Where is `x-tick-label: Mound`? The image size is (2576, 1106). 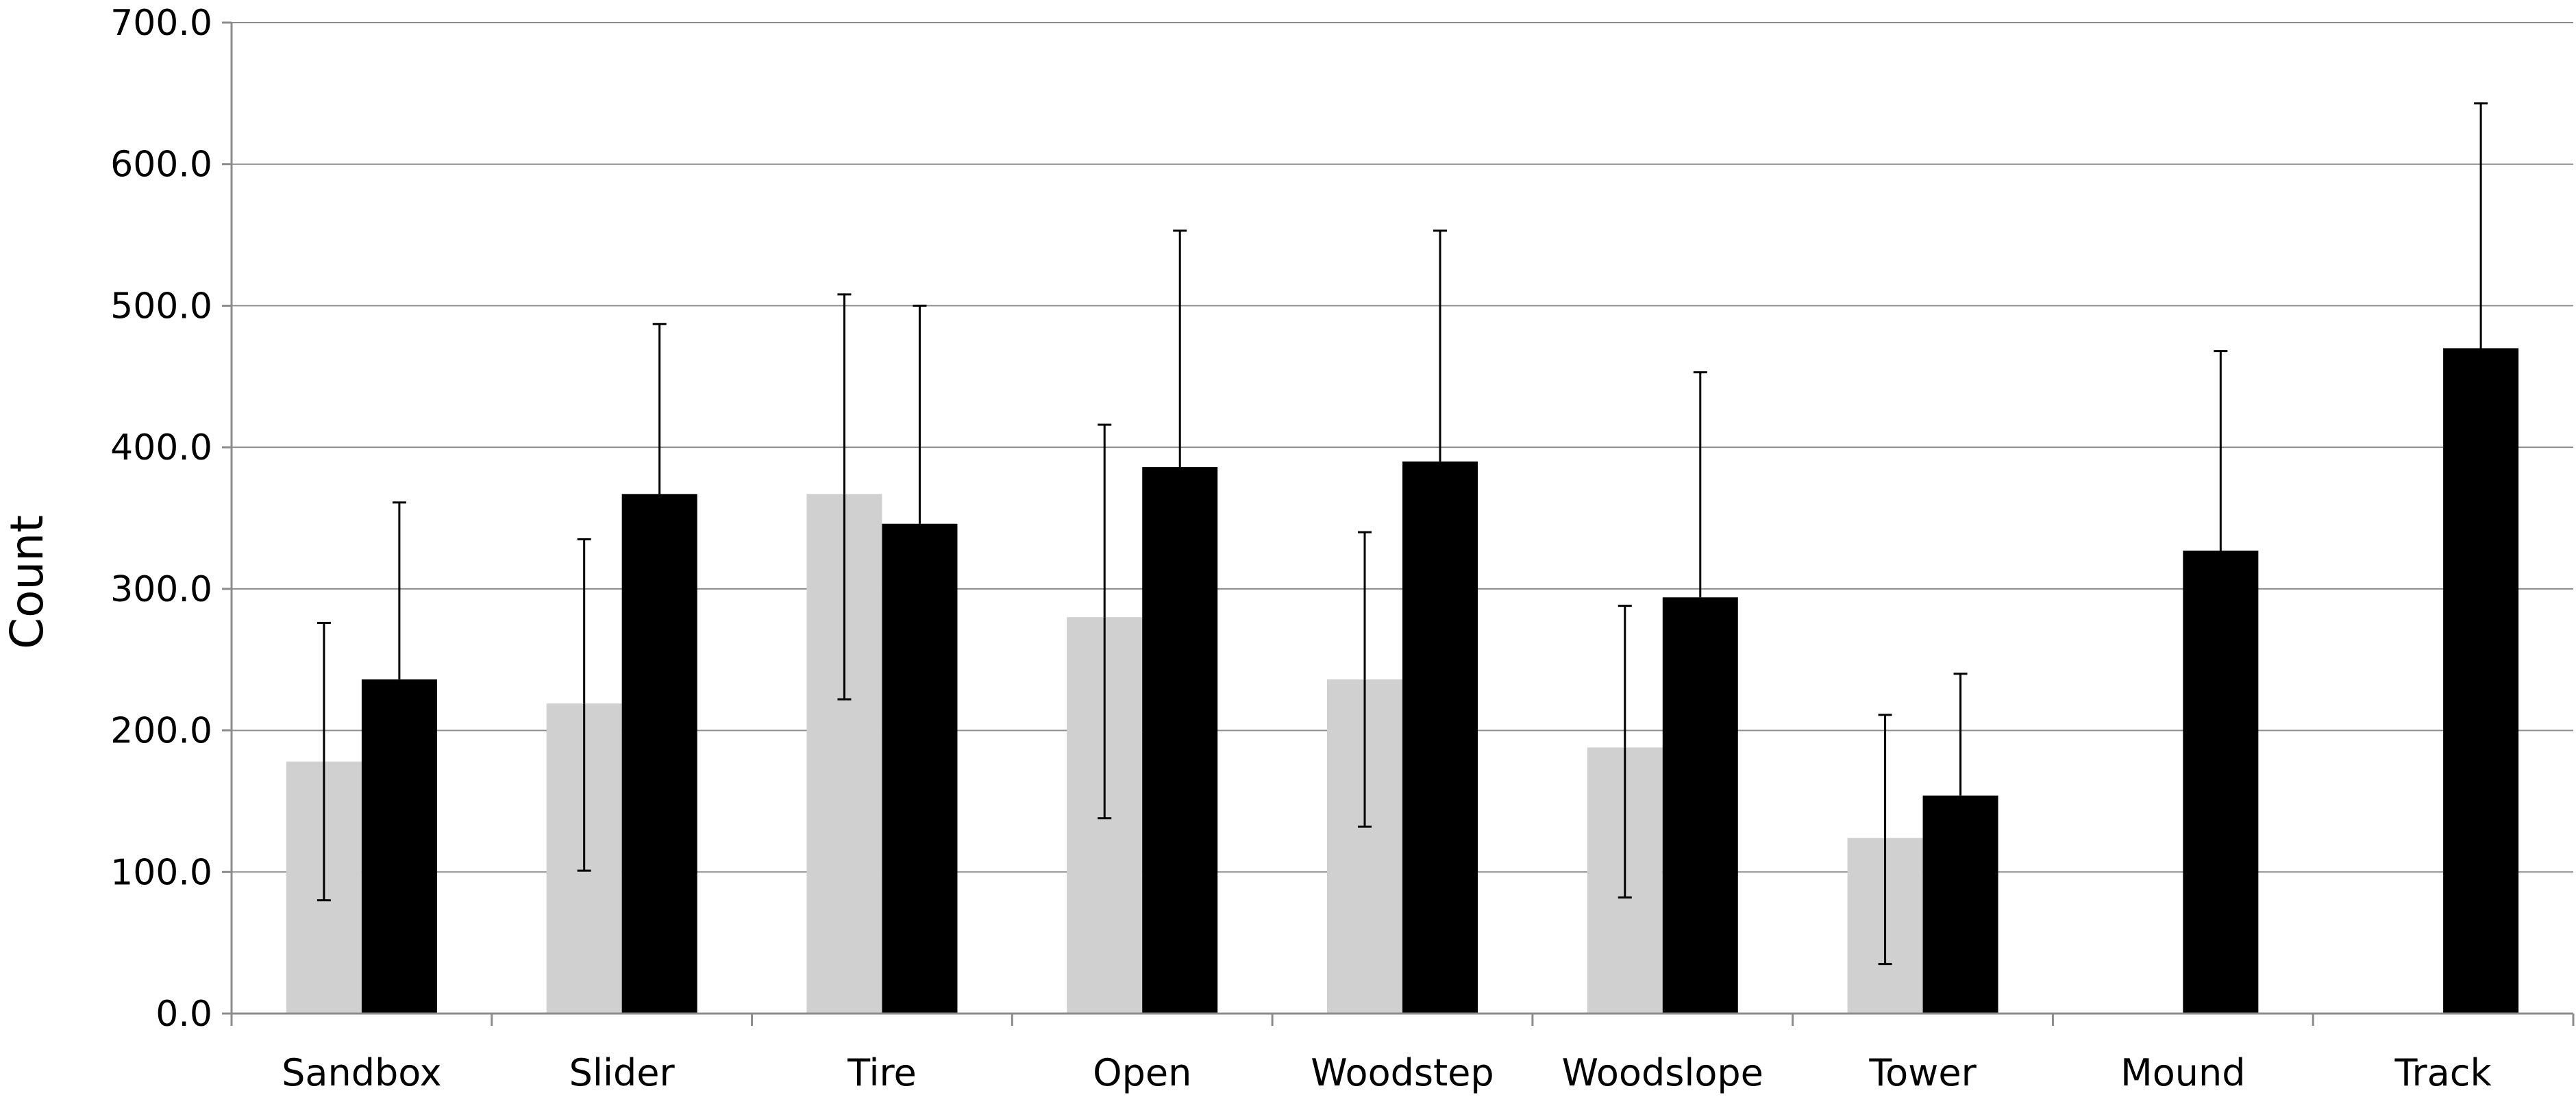 x-tick-label: Mound is located at coordinates (2182, 1072).